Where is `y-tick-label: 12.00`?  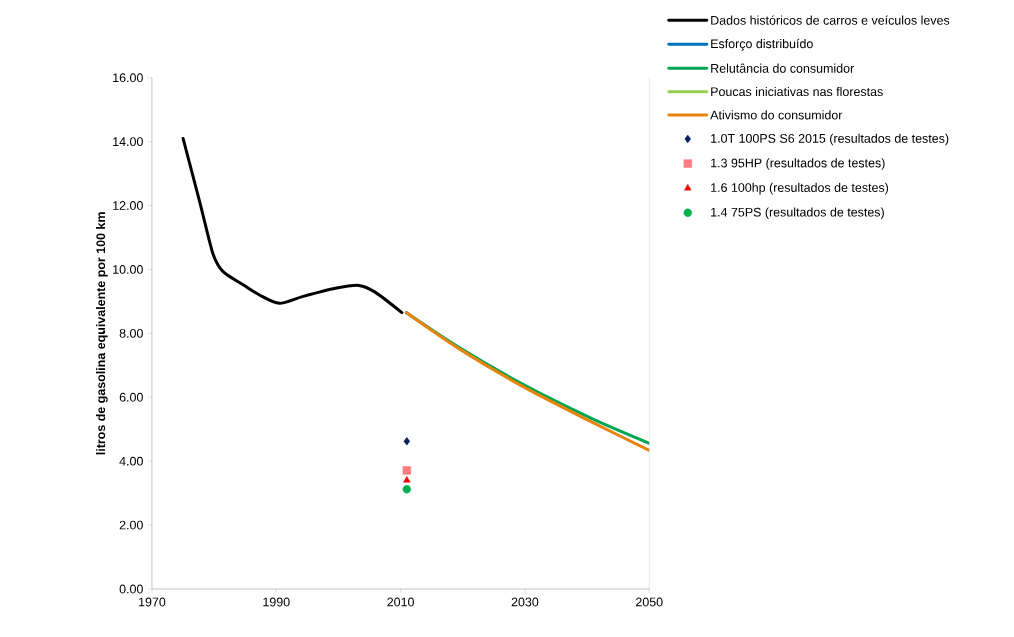 y-tick-label: 12.00 is located at coordinates (128, 206).